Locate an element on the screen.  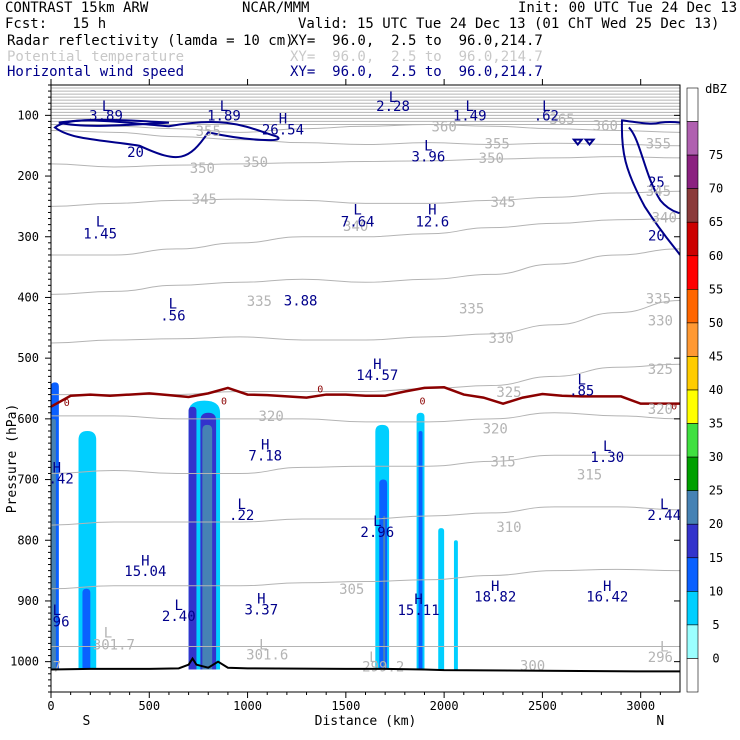
theta-contour-label: 320 is located at coordinates (495, 430).